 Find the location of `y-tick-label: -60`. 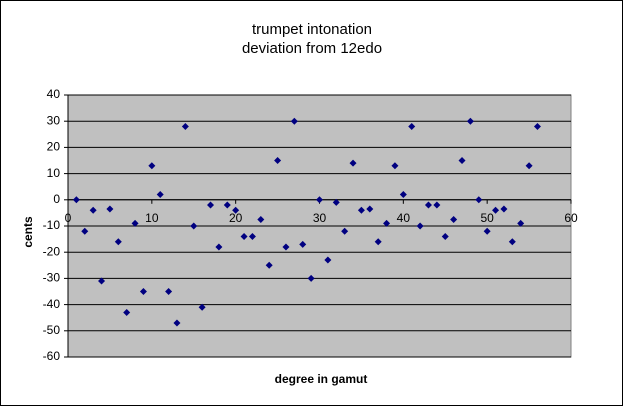

y-tick-label: -60 is located at coordinates (52, 356).